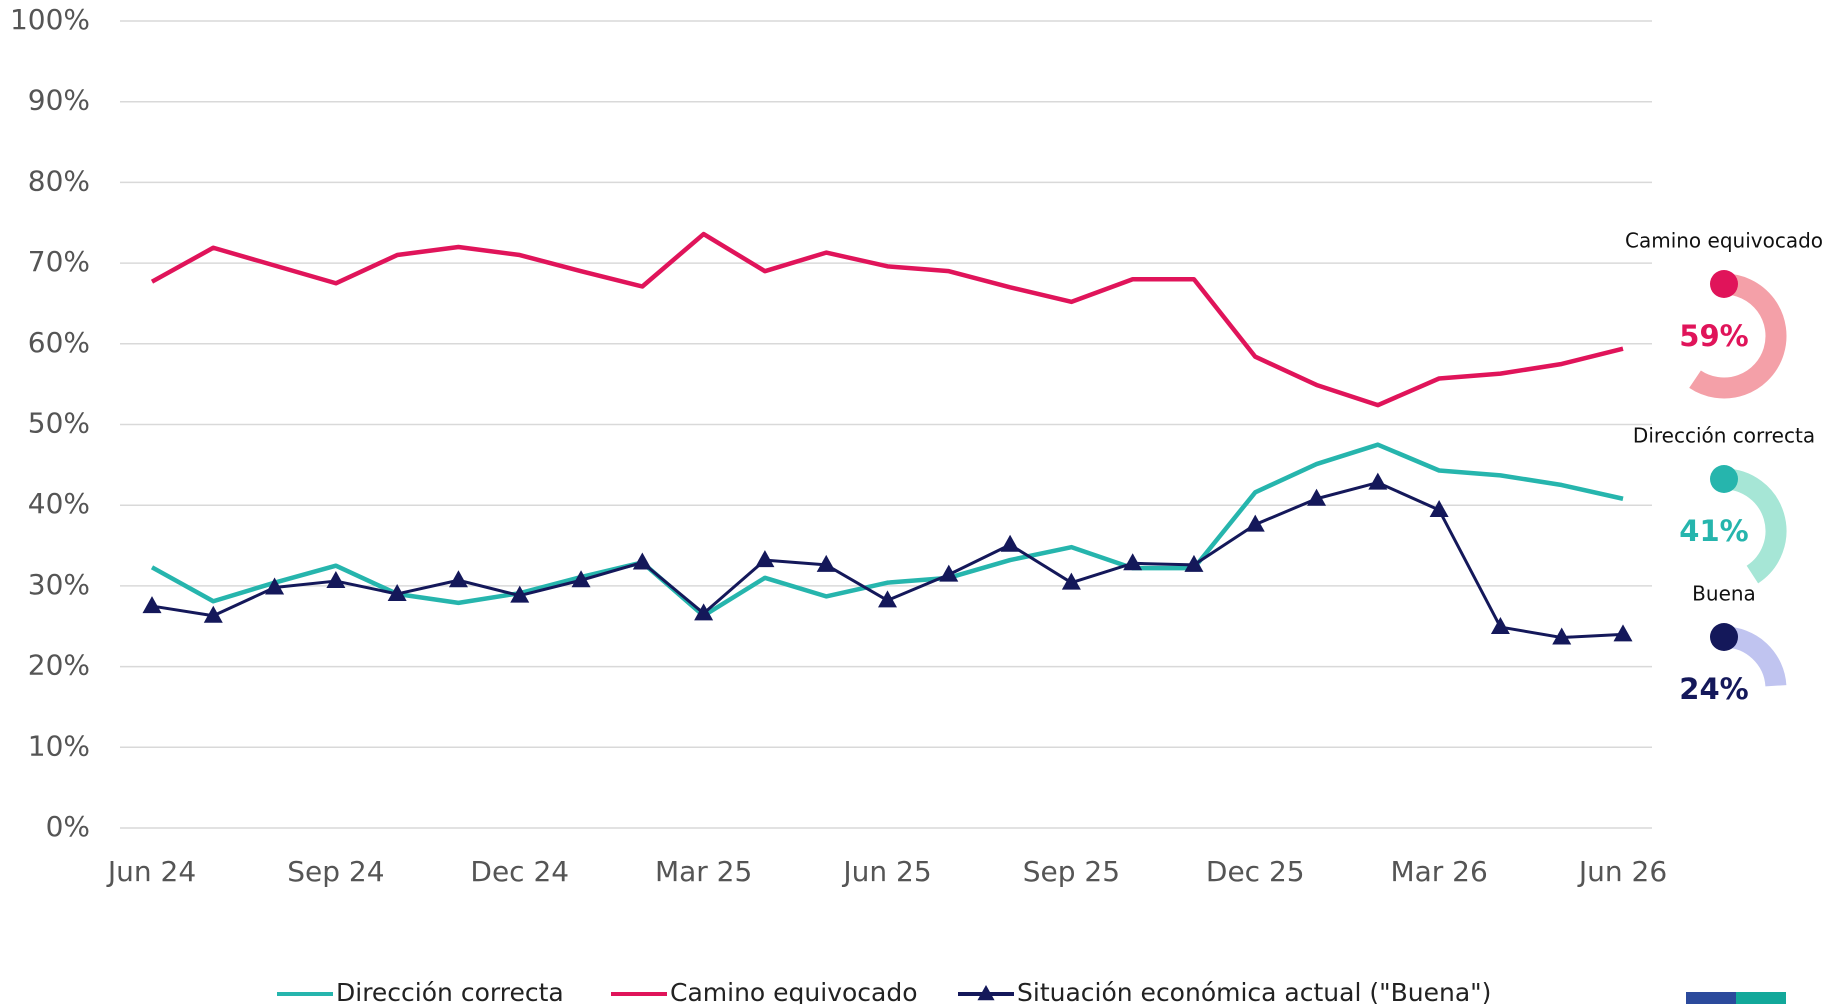 This screenshot has height=1004, width=1841. I want to click on x-tick-label: Mar 25, so click(703, 871).